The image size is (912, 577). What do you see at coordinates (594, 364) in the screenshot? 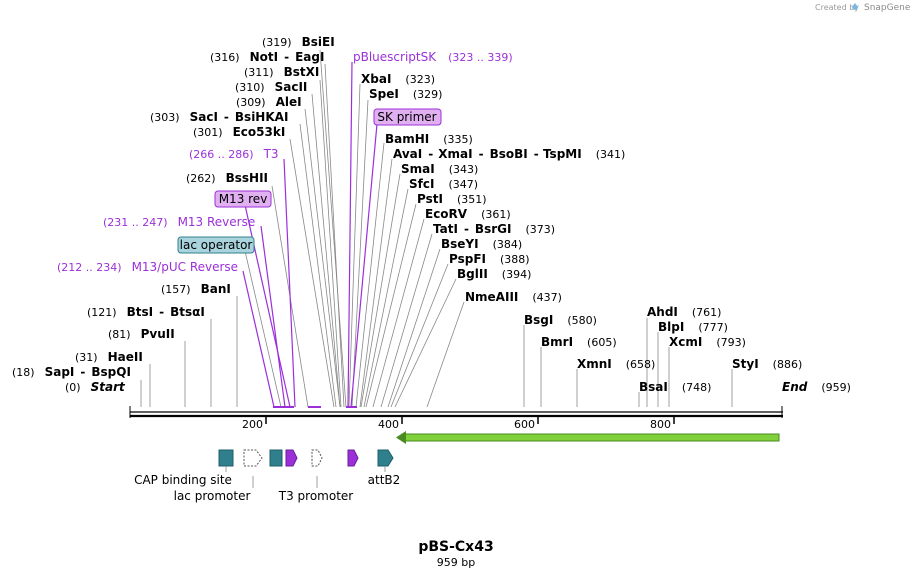
I see `site-XmnI: XmnI` at bounding box center [594, 364].